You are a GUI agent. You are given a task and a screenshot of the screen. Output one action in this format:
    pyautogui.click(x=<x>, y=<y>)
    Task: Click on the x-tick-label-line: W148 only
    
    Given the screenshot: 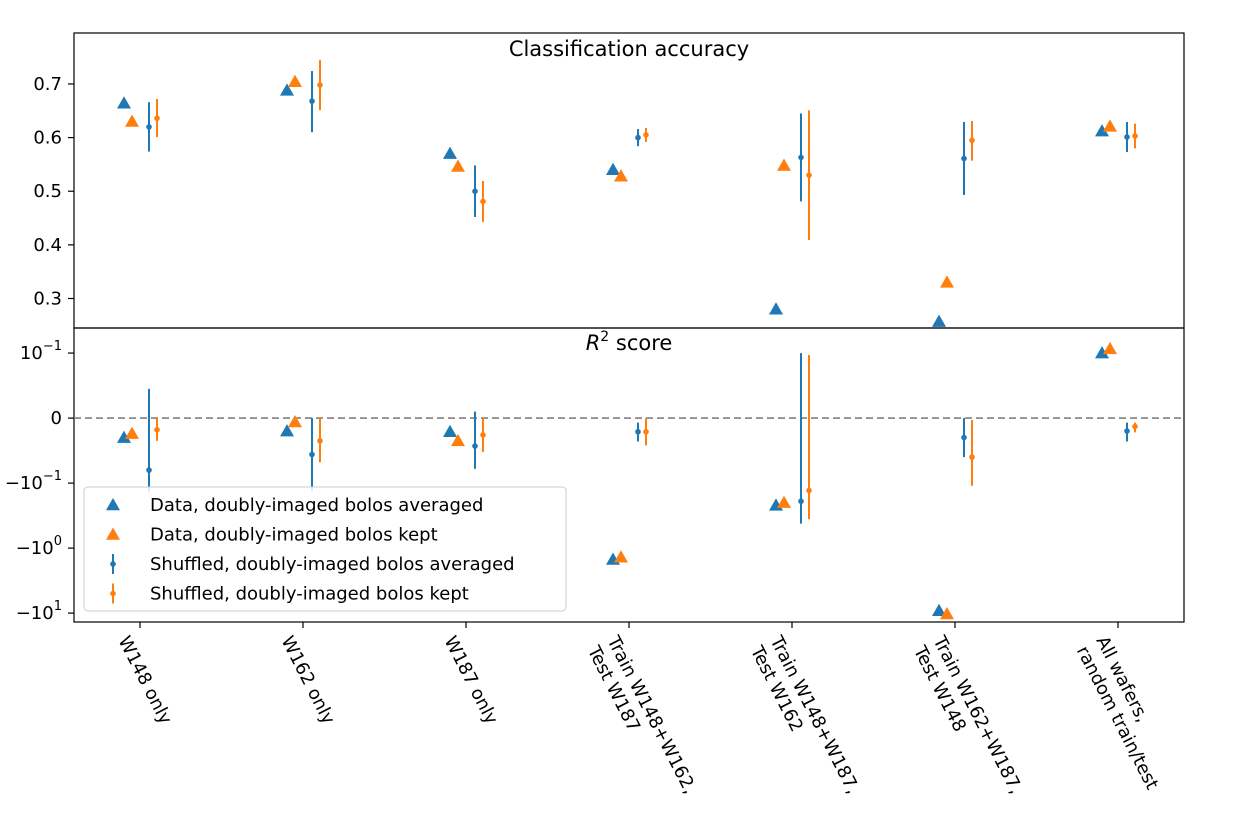 What is the action you would take?
    pyautogui.click(x=145, y=680)
    